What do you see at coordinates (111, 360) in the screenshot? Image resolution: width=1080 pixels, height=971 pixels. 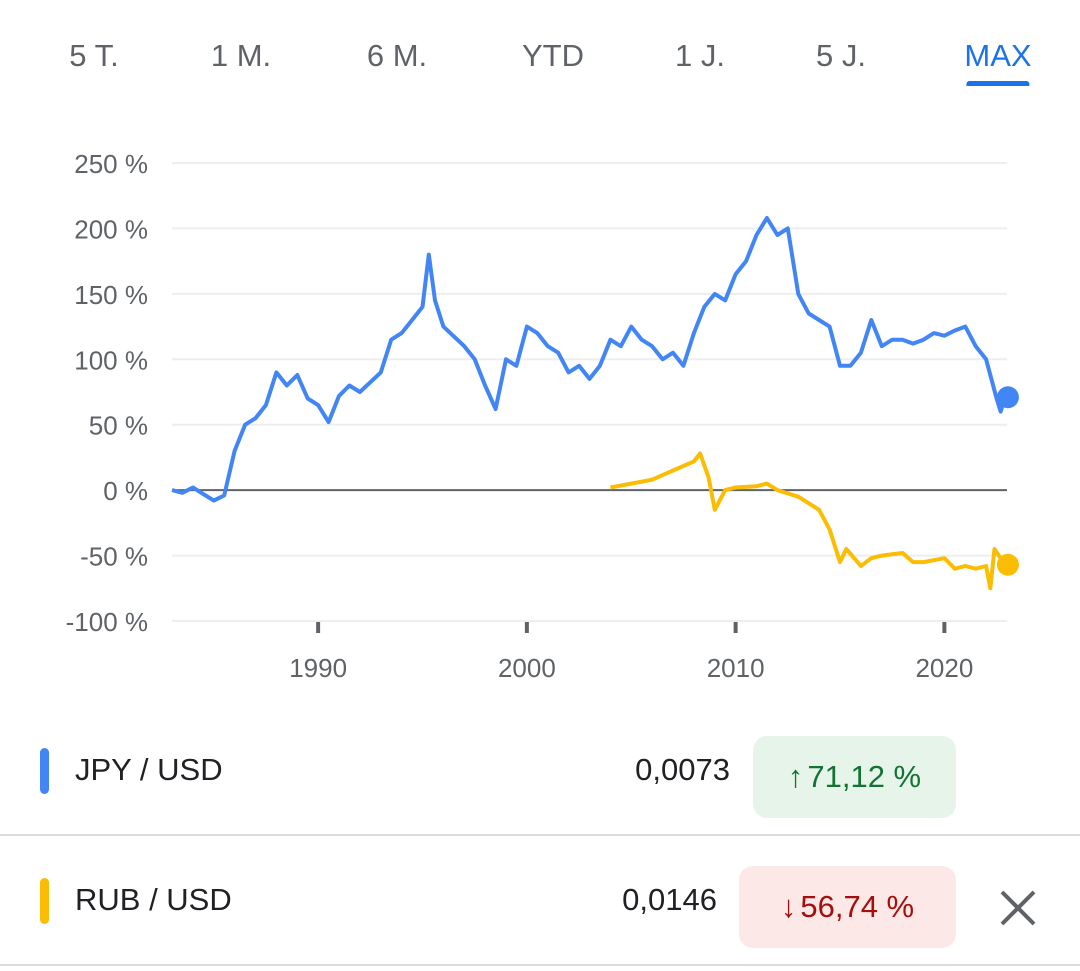 I see `y-tick-label: 100 %` at bounding box center [111, 360].